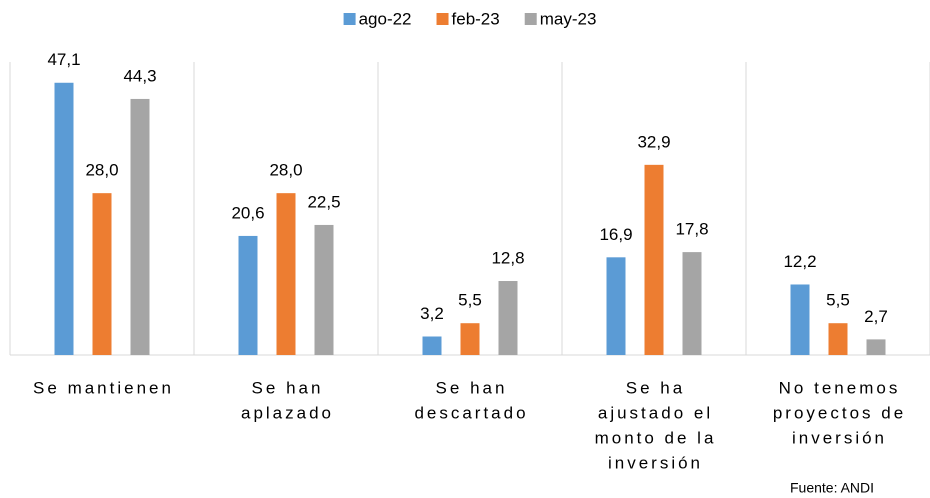  Describe the element at coordinates (63, 59) in the screenshot. I see `data-label: 47,1` at that location.